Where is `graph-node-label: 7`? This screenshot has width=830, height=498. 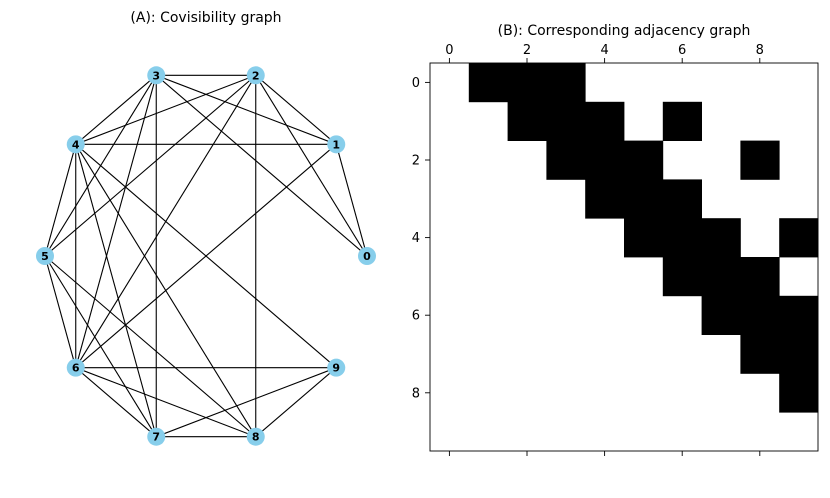 graph-node-label: 7 is located at coordinates (156, 437).